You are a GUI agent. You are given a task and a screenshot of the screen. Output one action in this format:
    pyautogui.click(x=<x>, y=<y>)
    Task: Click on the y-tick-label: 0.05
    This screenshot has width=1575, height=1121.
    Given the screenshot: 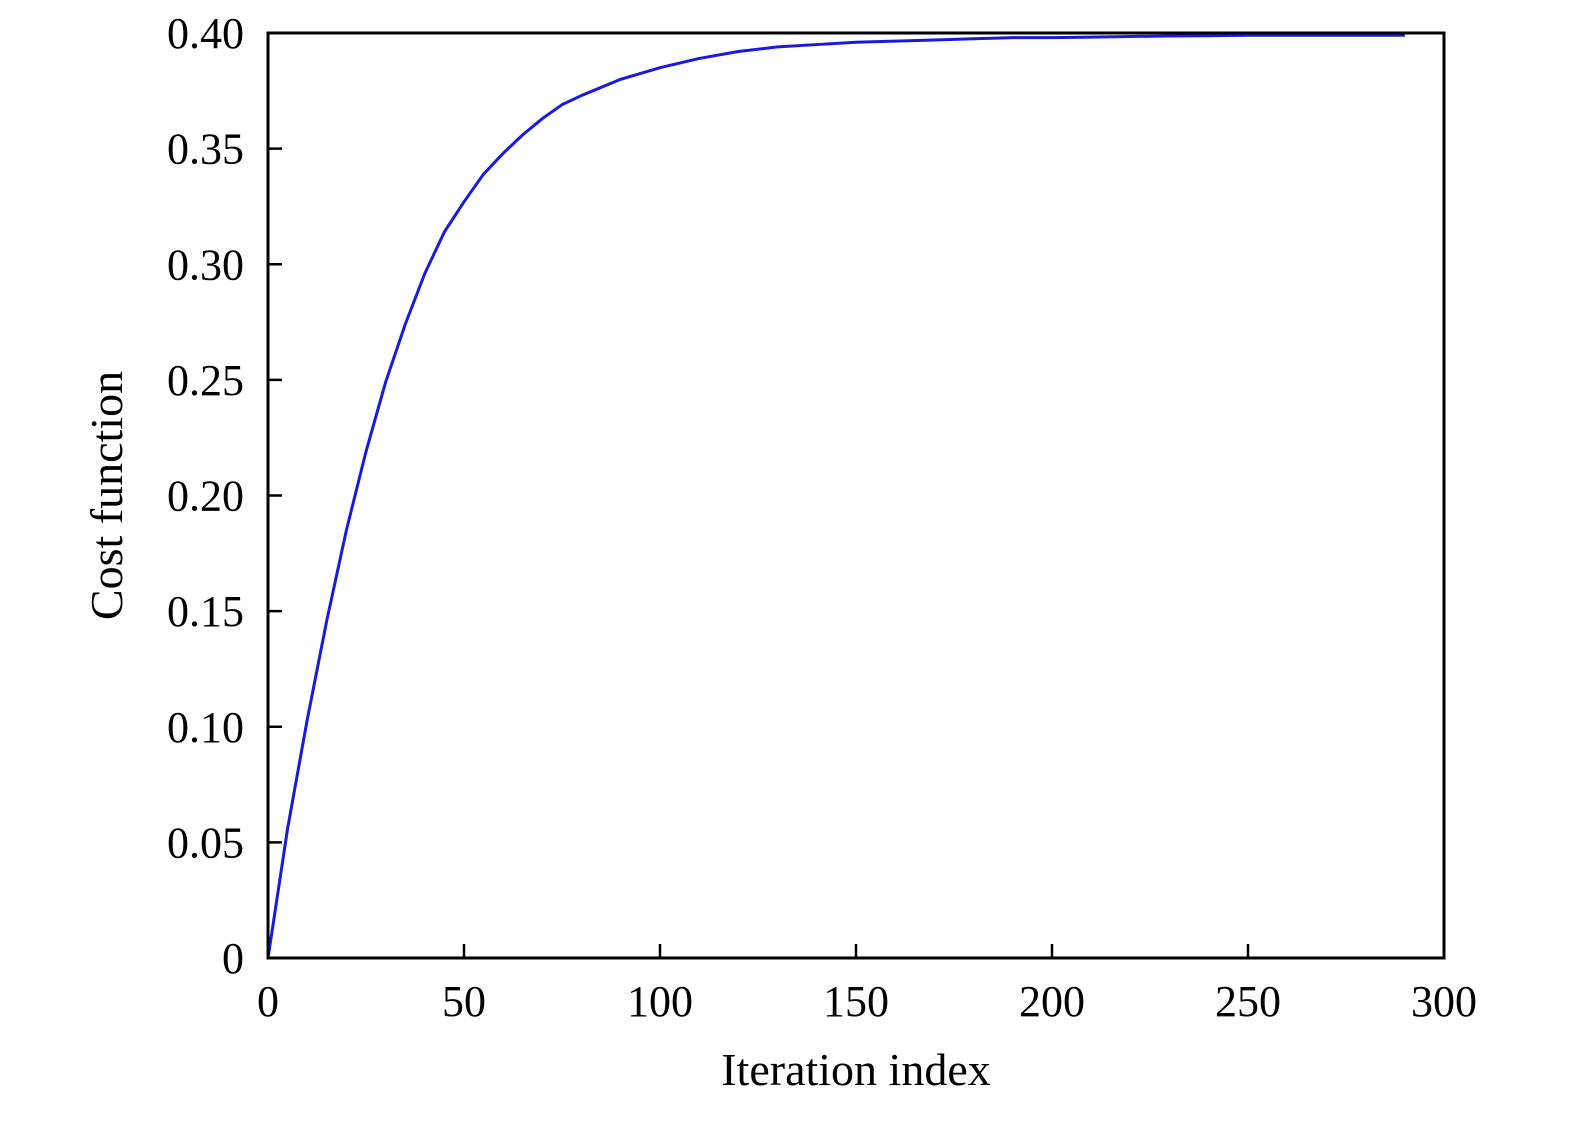 What is the action you would take?
    pyautogui.click(x=205, y=842)
    